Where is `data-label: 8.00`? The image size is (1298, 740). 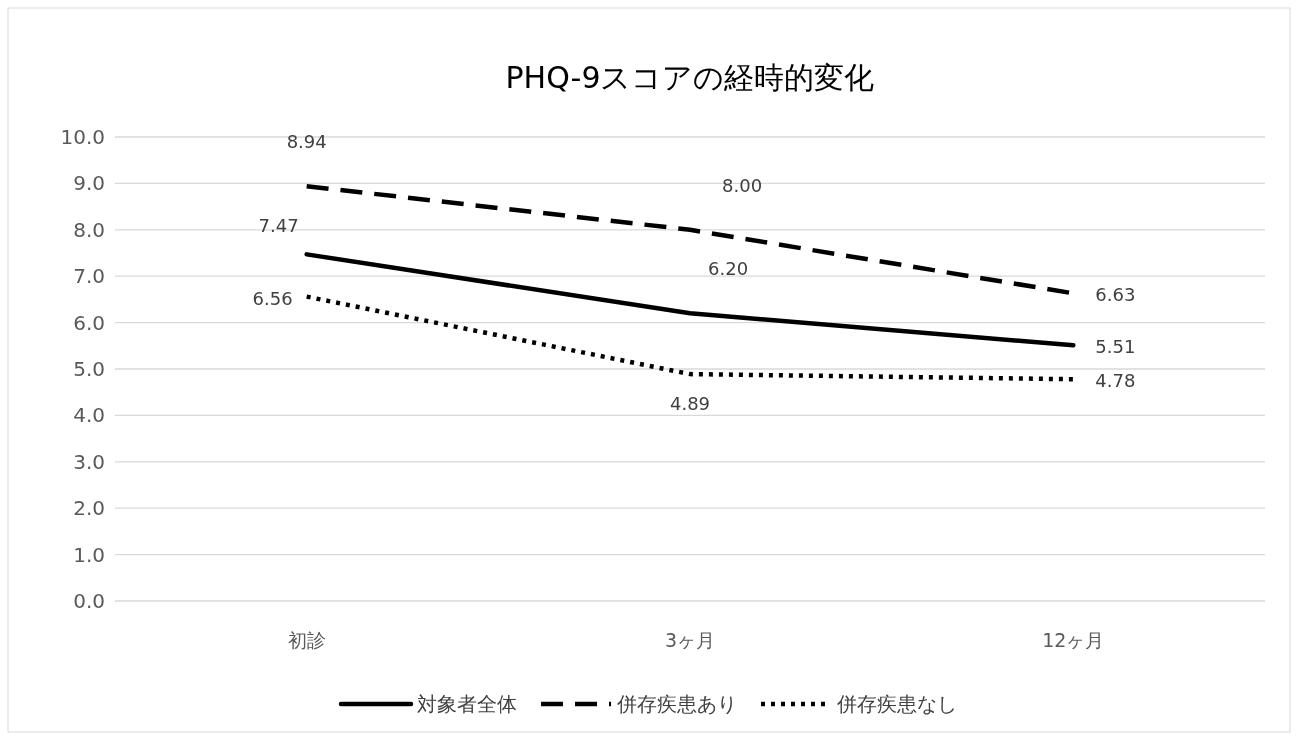
data-label: 8.00 is located at coordinates (742, 185).